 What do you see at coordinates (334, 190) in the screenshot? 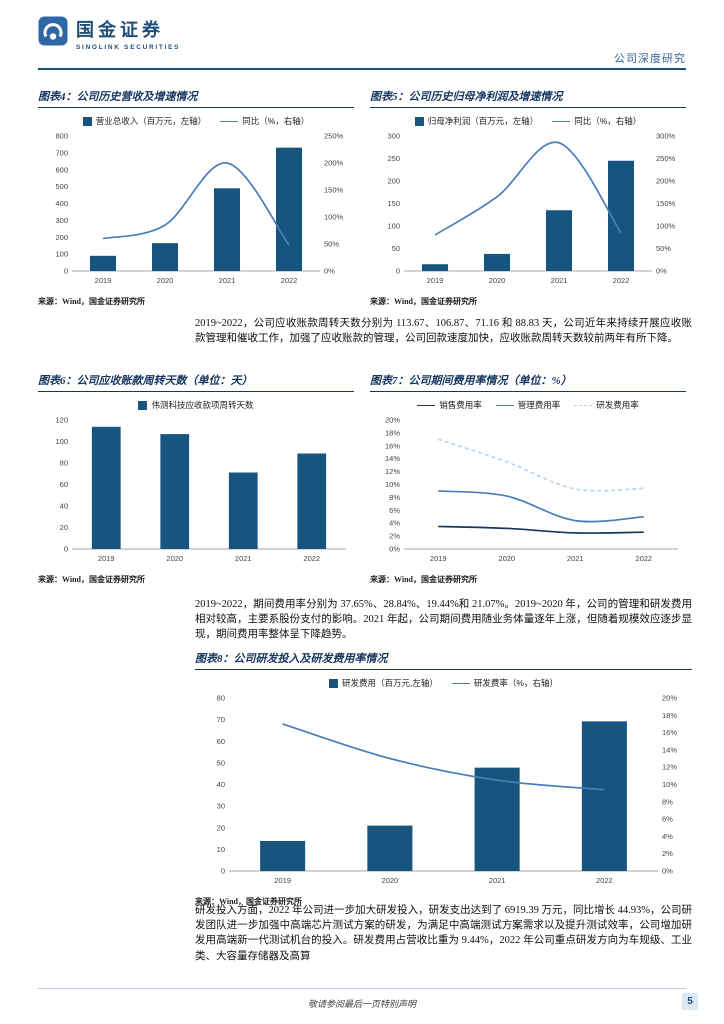
I see `svg-text: 150%` at bounding box center [334, 190].